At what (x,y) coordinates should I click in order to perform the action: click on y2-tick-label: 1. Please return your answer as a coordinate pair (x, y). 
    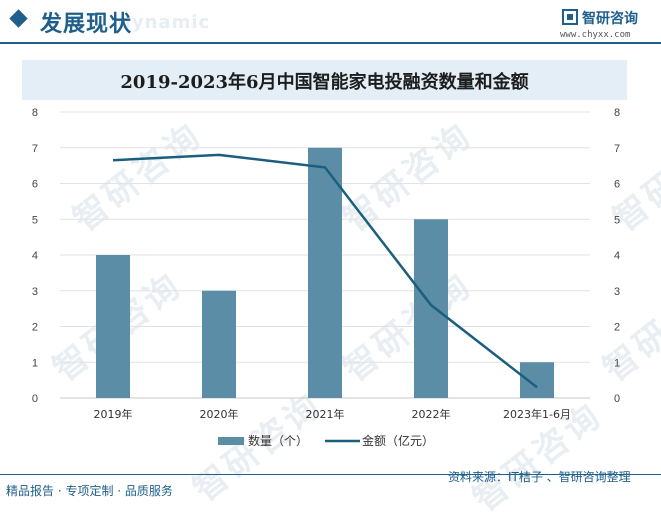
    Looking at the image, I should click on (617, 363).